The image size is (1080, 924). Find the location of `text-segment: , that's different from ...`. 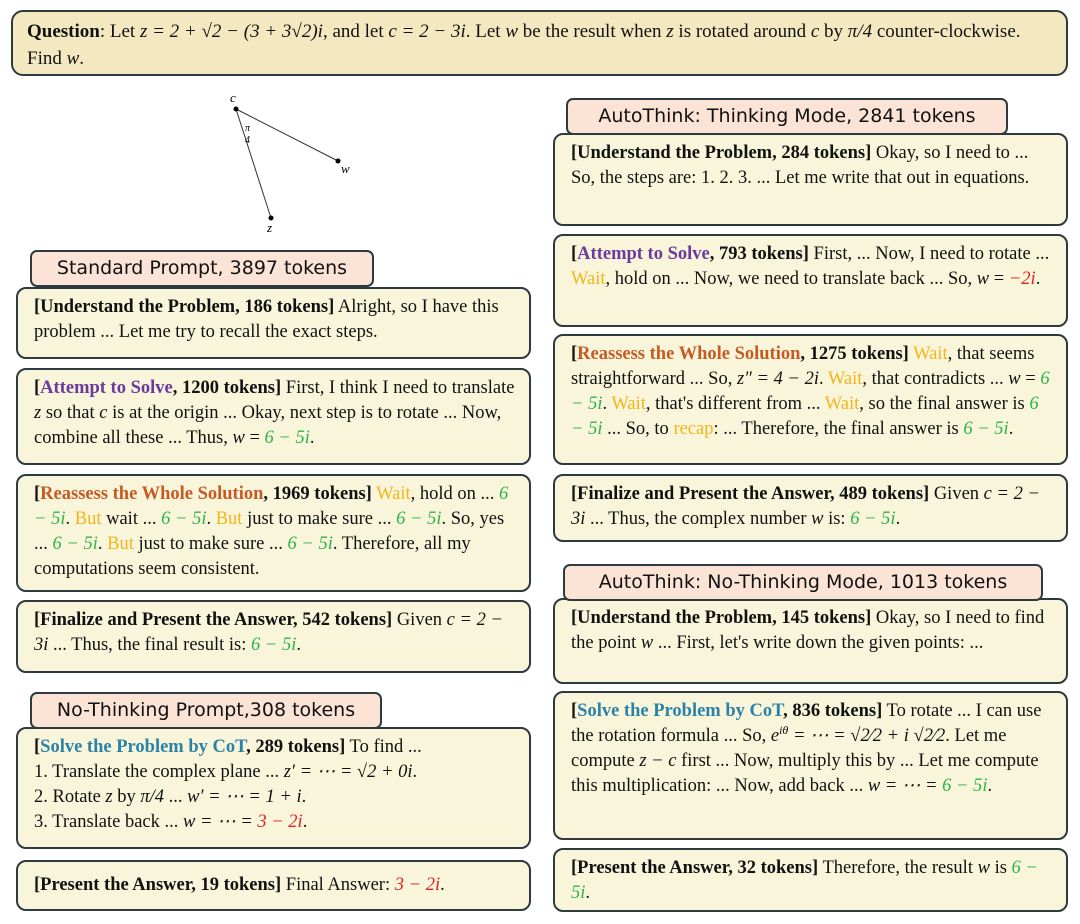

text-segment: , that's different from ... is located at coordinates (735, 404).